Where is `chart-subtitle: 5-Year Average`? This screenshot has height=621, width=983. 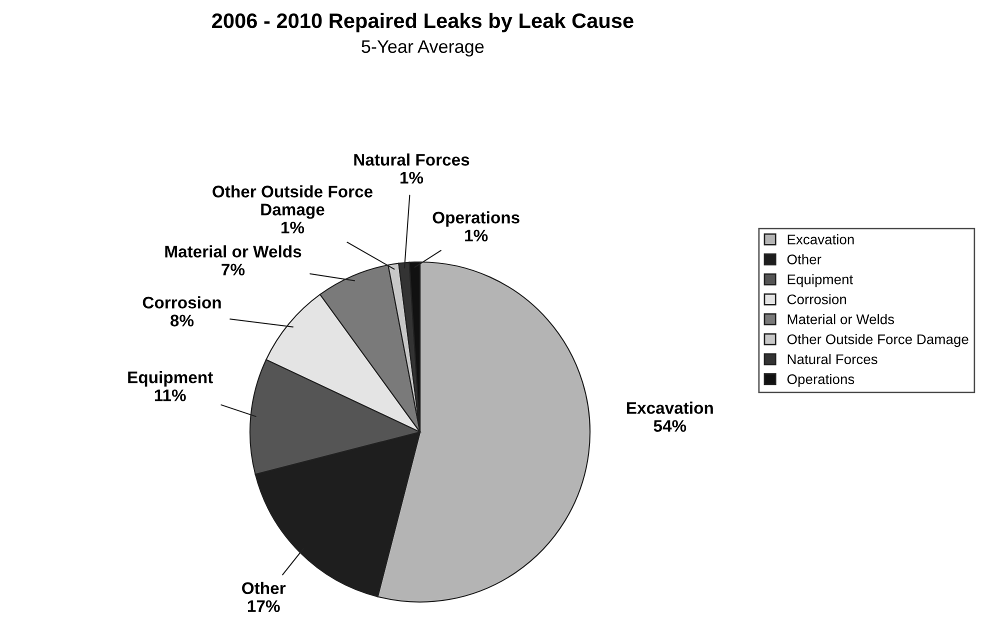
chart-subtitle: 5-Year Average is located at coordinates (423, 48).